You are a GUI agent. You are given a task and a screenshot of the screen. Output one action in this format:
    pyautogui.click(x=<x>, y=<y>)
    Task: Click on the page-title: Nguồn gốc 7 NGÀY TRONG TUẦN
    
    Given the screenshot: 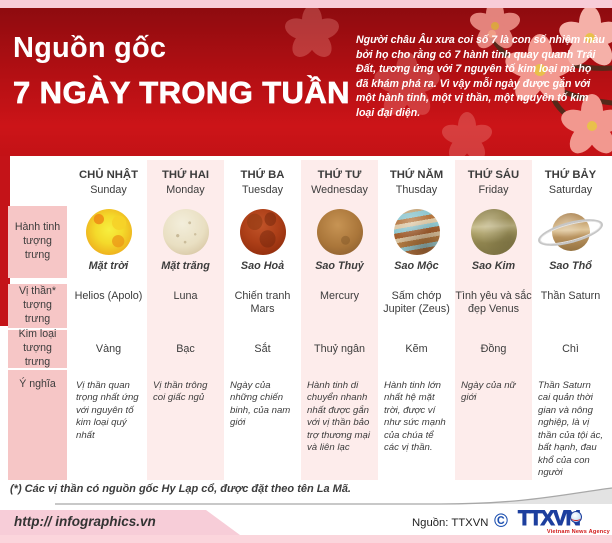 What is the action you would take?
    pyautogui.click(x=181, y=71)
    